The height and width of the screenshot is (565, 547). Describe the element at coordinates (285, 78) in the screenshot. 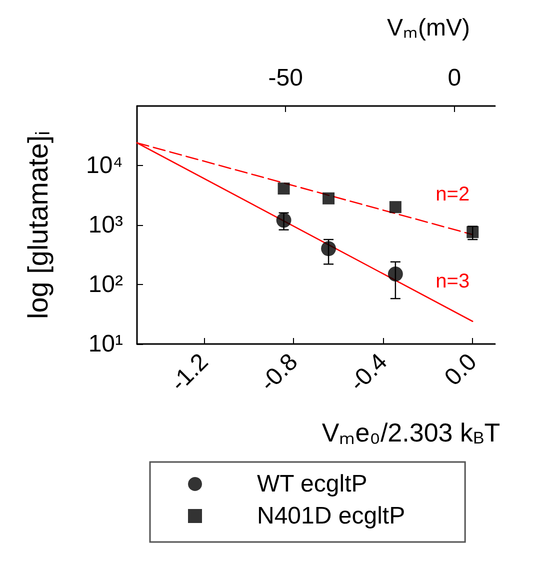

I see `x2-tick-label: -50` at that location.